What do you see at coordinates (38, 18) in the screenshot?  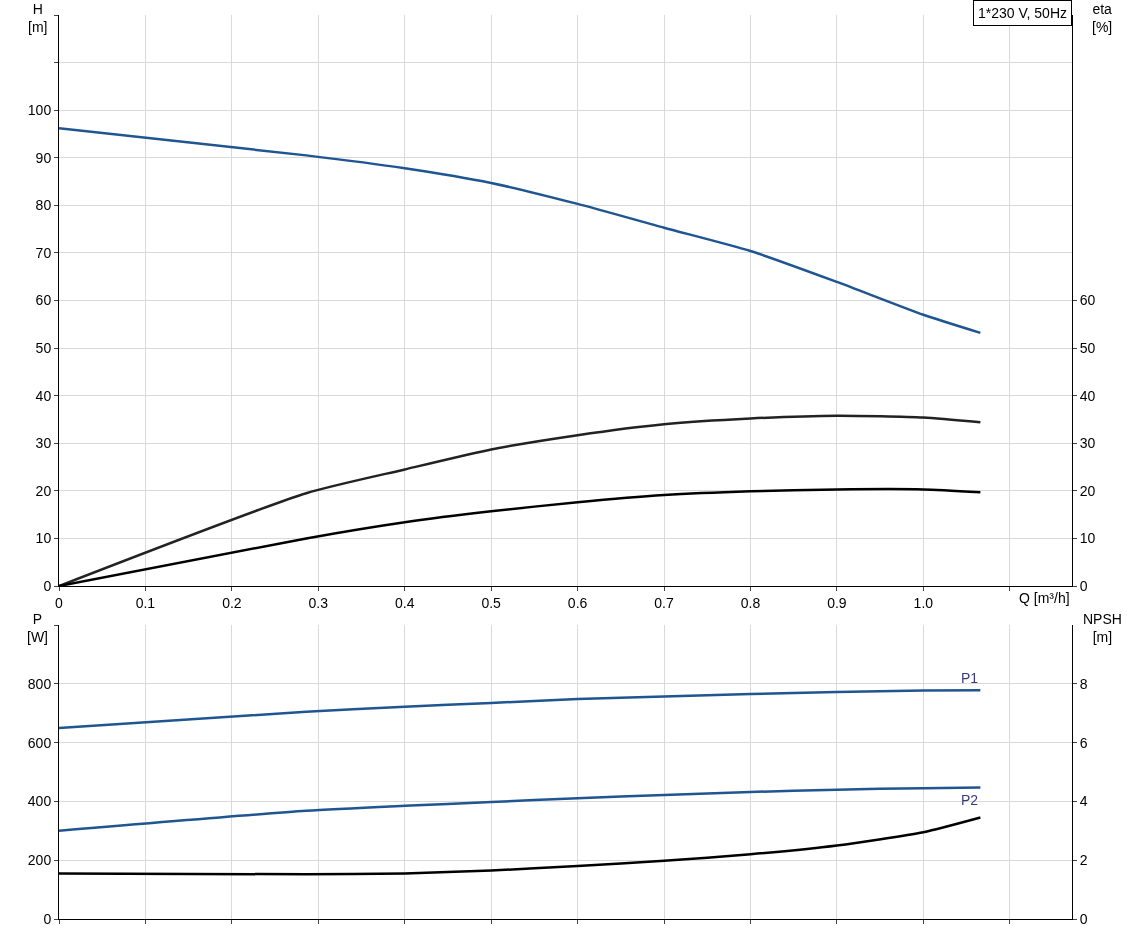 I see `y-axis-title: H [m]` at bounding box center [38, 18].